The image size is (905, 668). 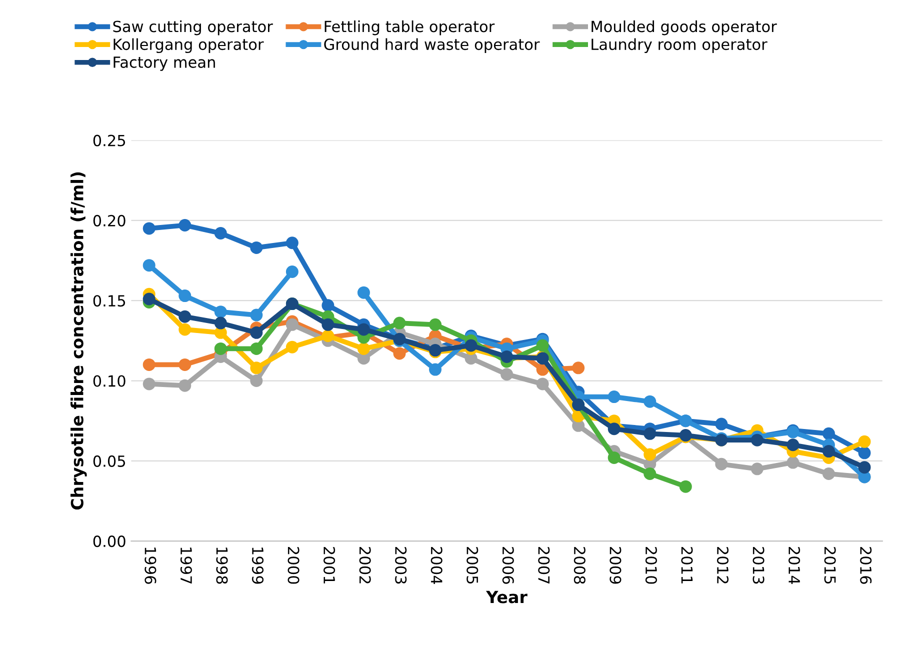 What do you see at coordinates (684, 28) in the screenshot?
I see `legend-label: Moulded goods operator` at bounding box center [684, 28].